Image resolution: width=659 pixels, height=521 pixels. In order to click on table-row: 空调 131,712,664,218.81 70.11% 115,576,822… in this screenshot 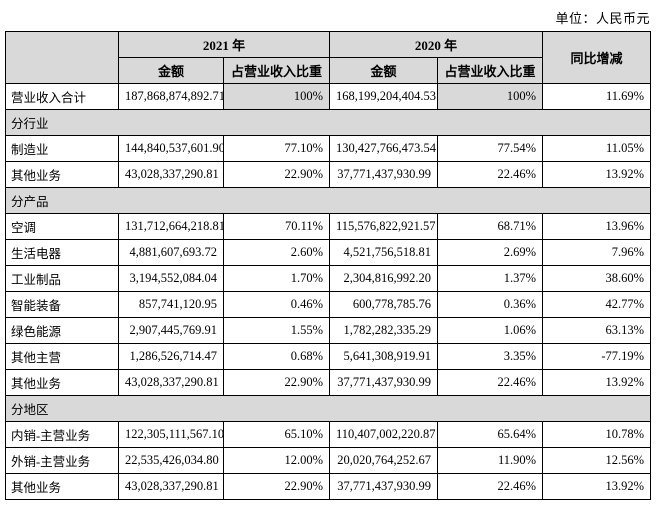, I will do `click(328, 226)`.